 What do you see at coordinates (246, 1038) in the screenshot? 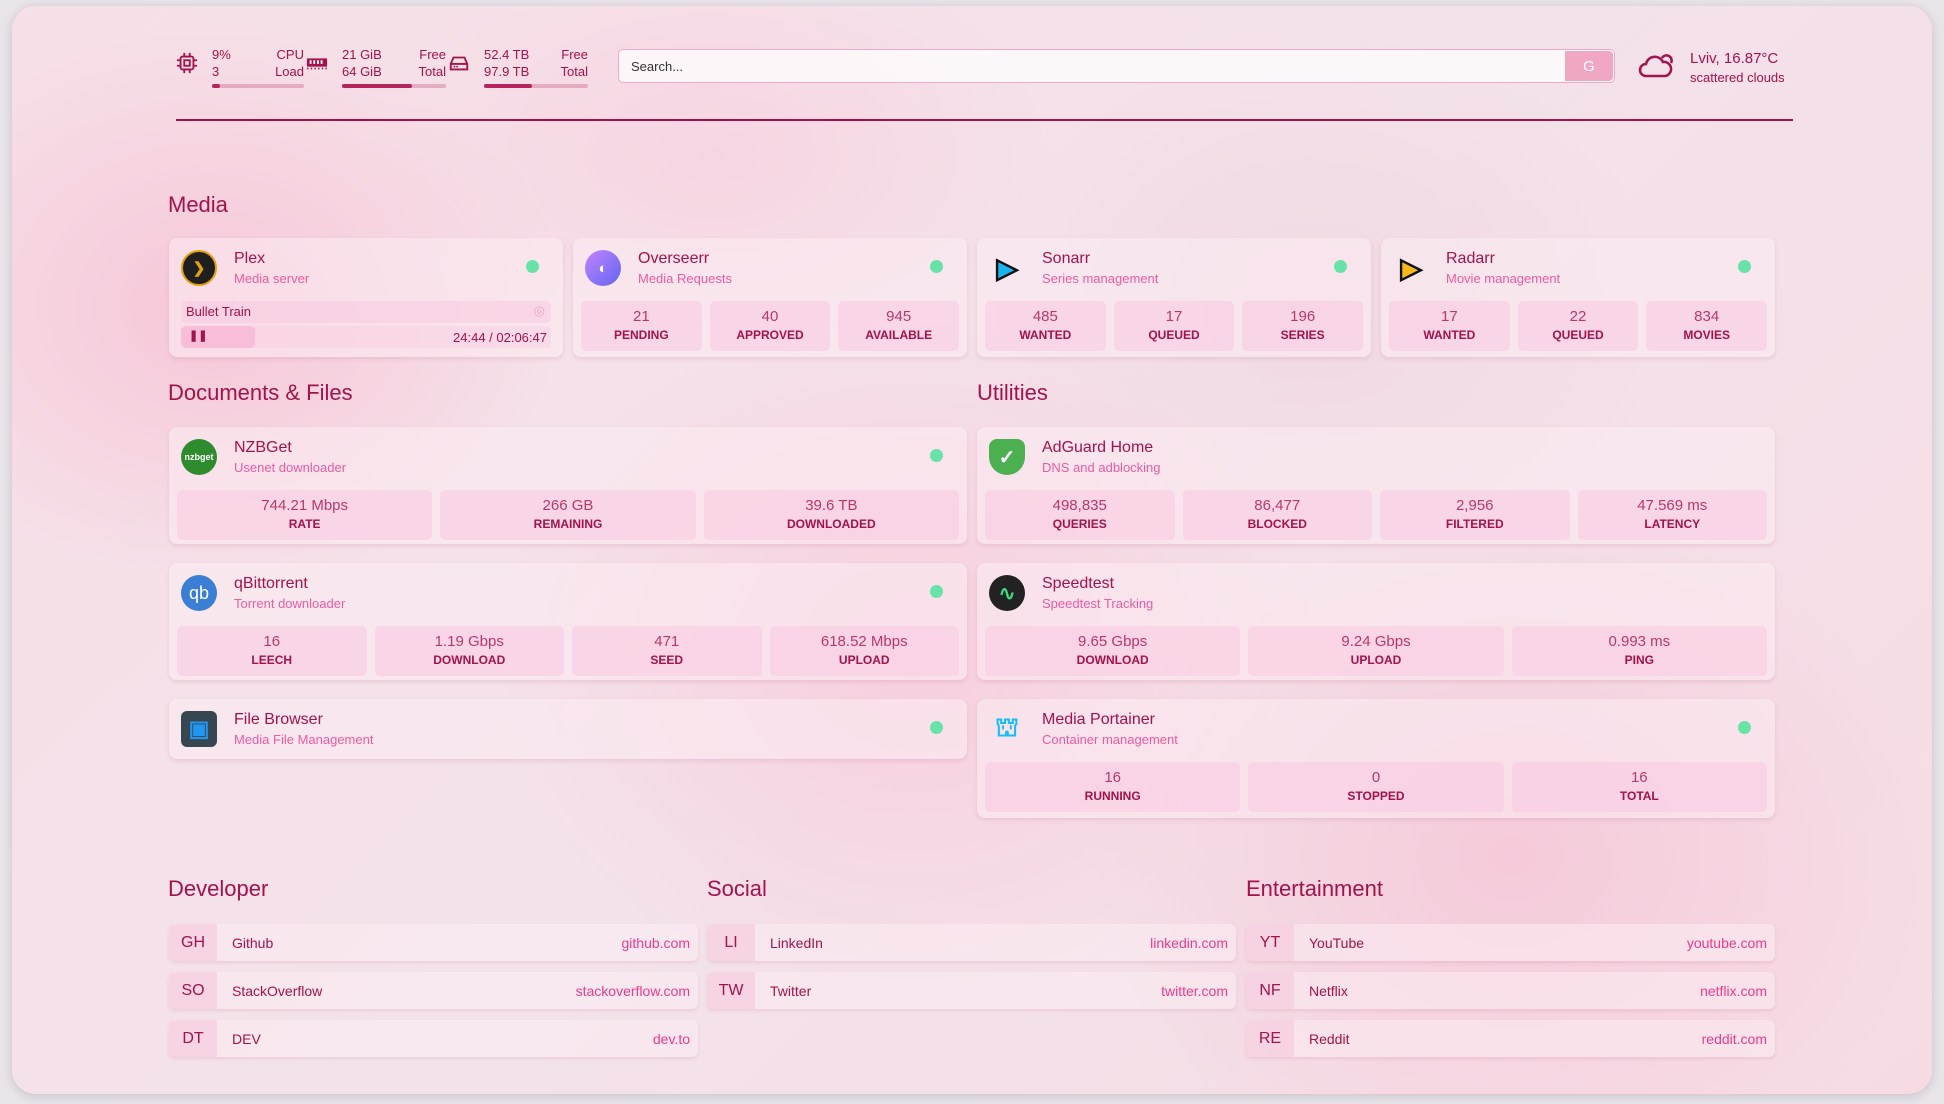
I see `bookmark-name: DEV` at bounding box center [246, 1038].